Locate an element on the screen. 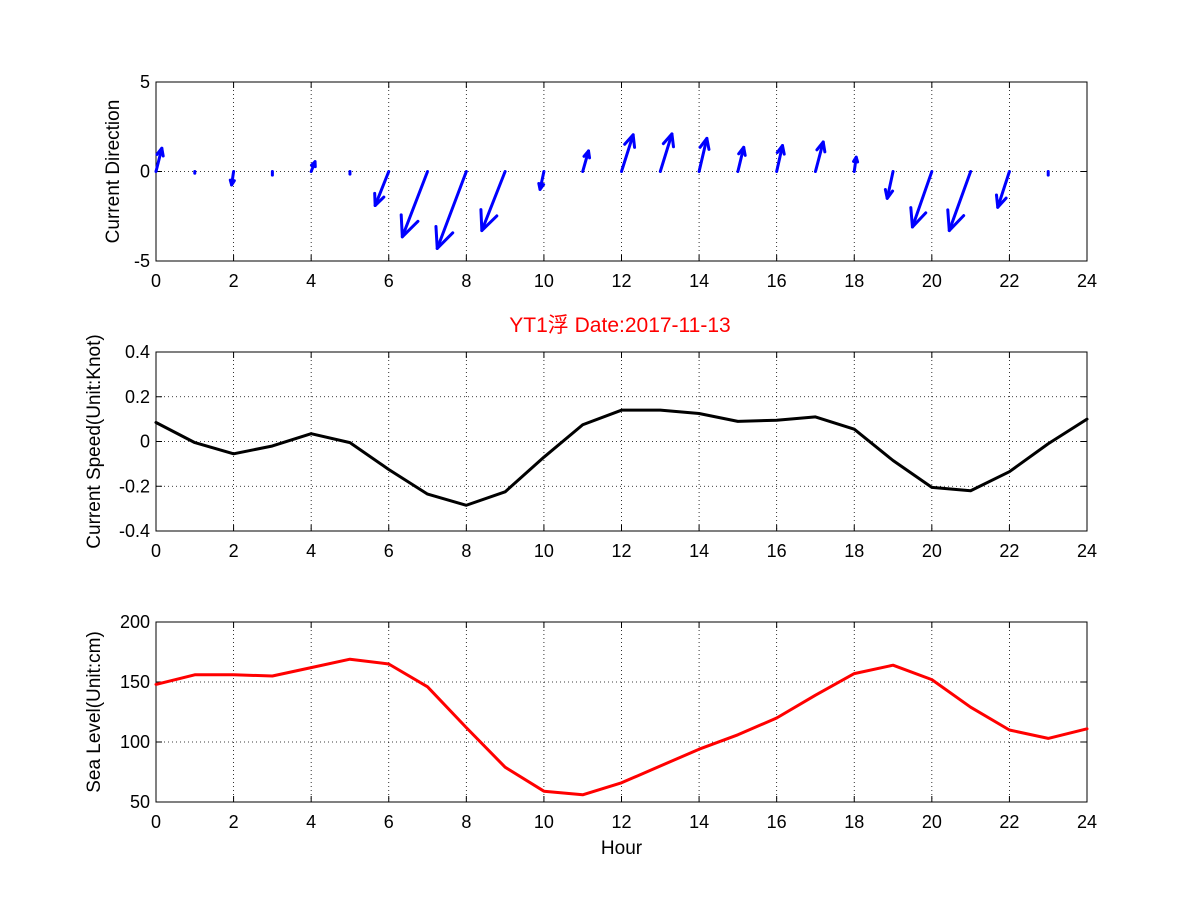  y-tick-label: 5 is located at coordinates (145, 82).